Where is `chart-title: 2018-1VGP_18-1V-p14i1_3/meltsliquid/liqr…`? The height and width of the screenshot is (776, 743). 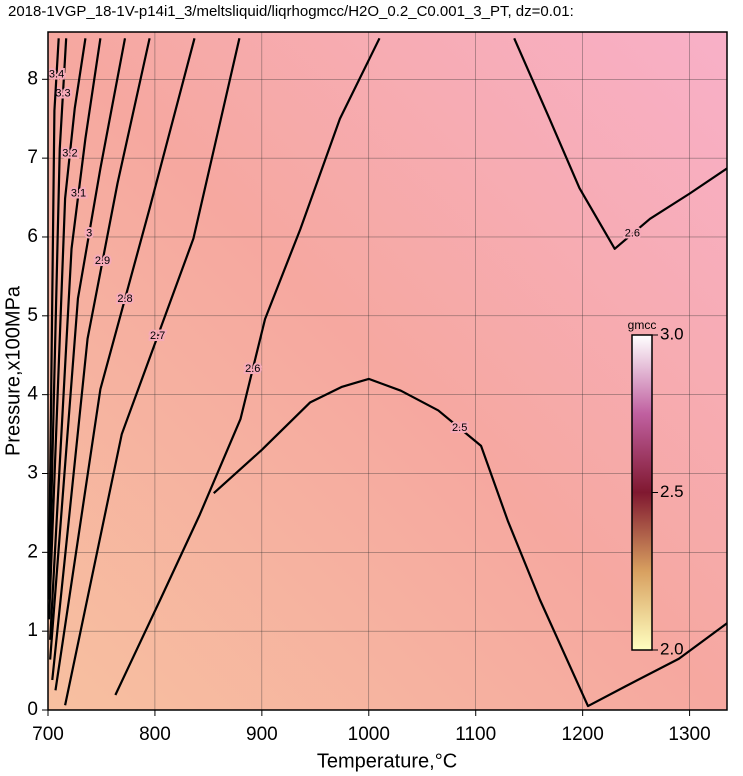
chart-title: 2018-1VGP_18-1V-p14i1_3/meltsliquid/liqr… is located at coordinates (291, 11).